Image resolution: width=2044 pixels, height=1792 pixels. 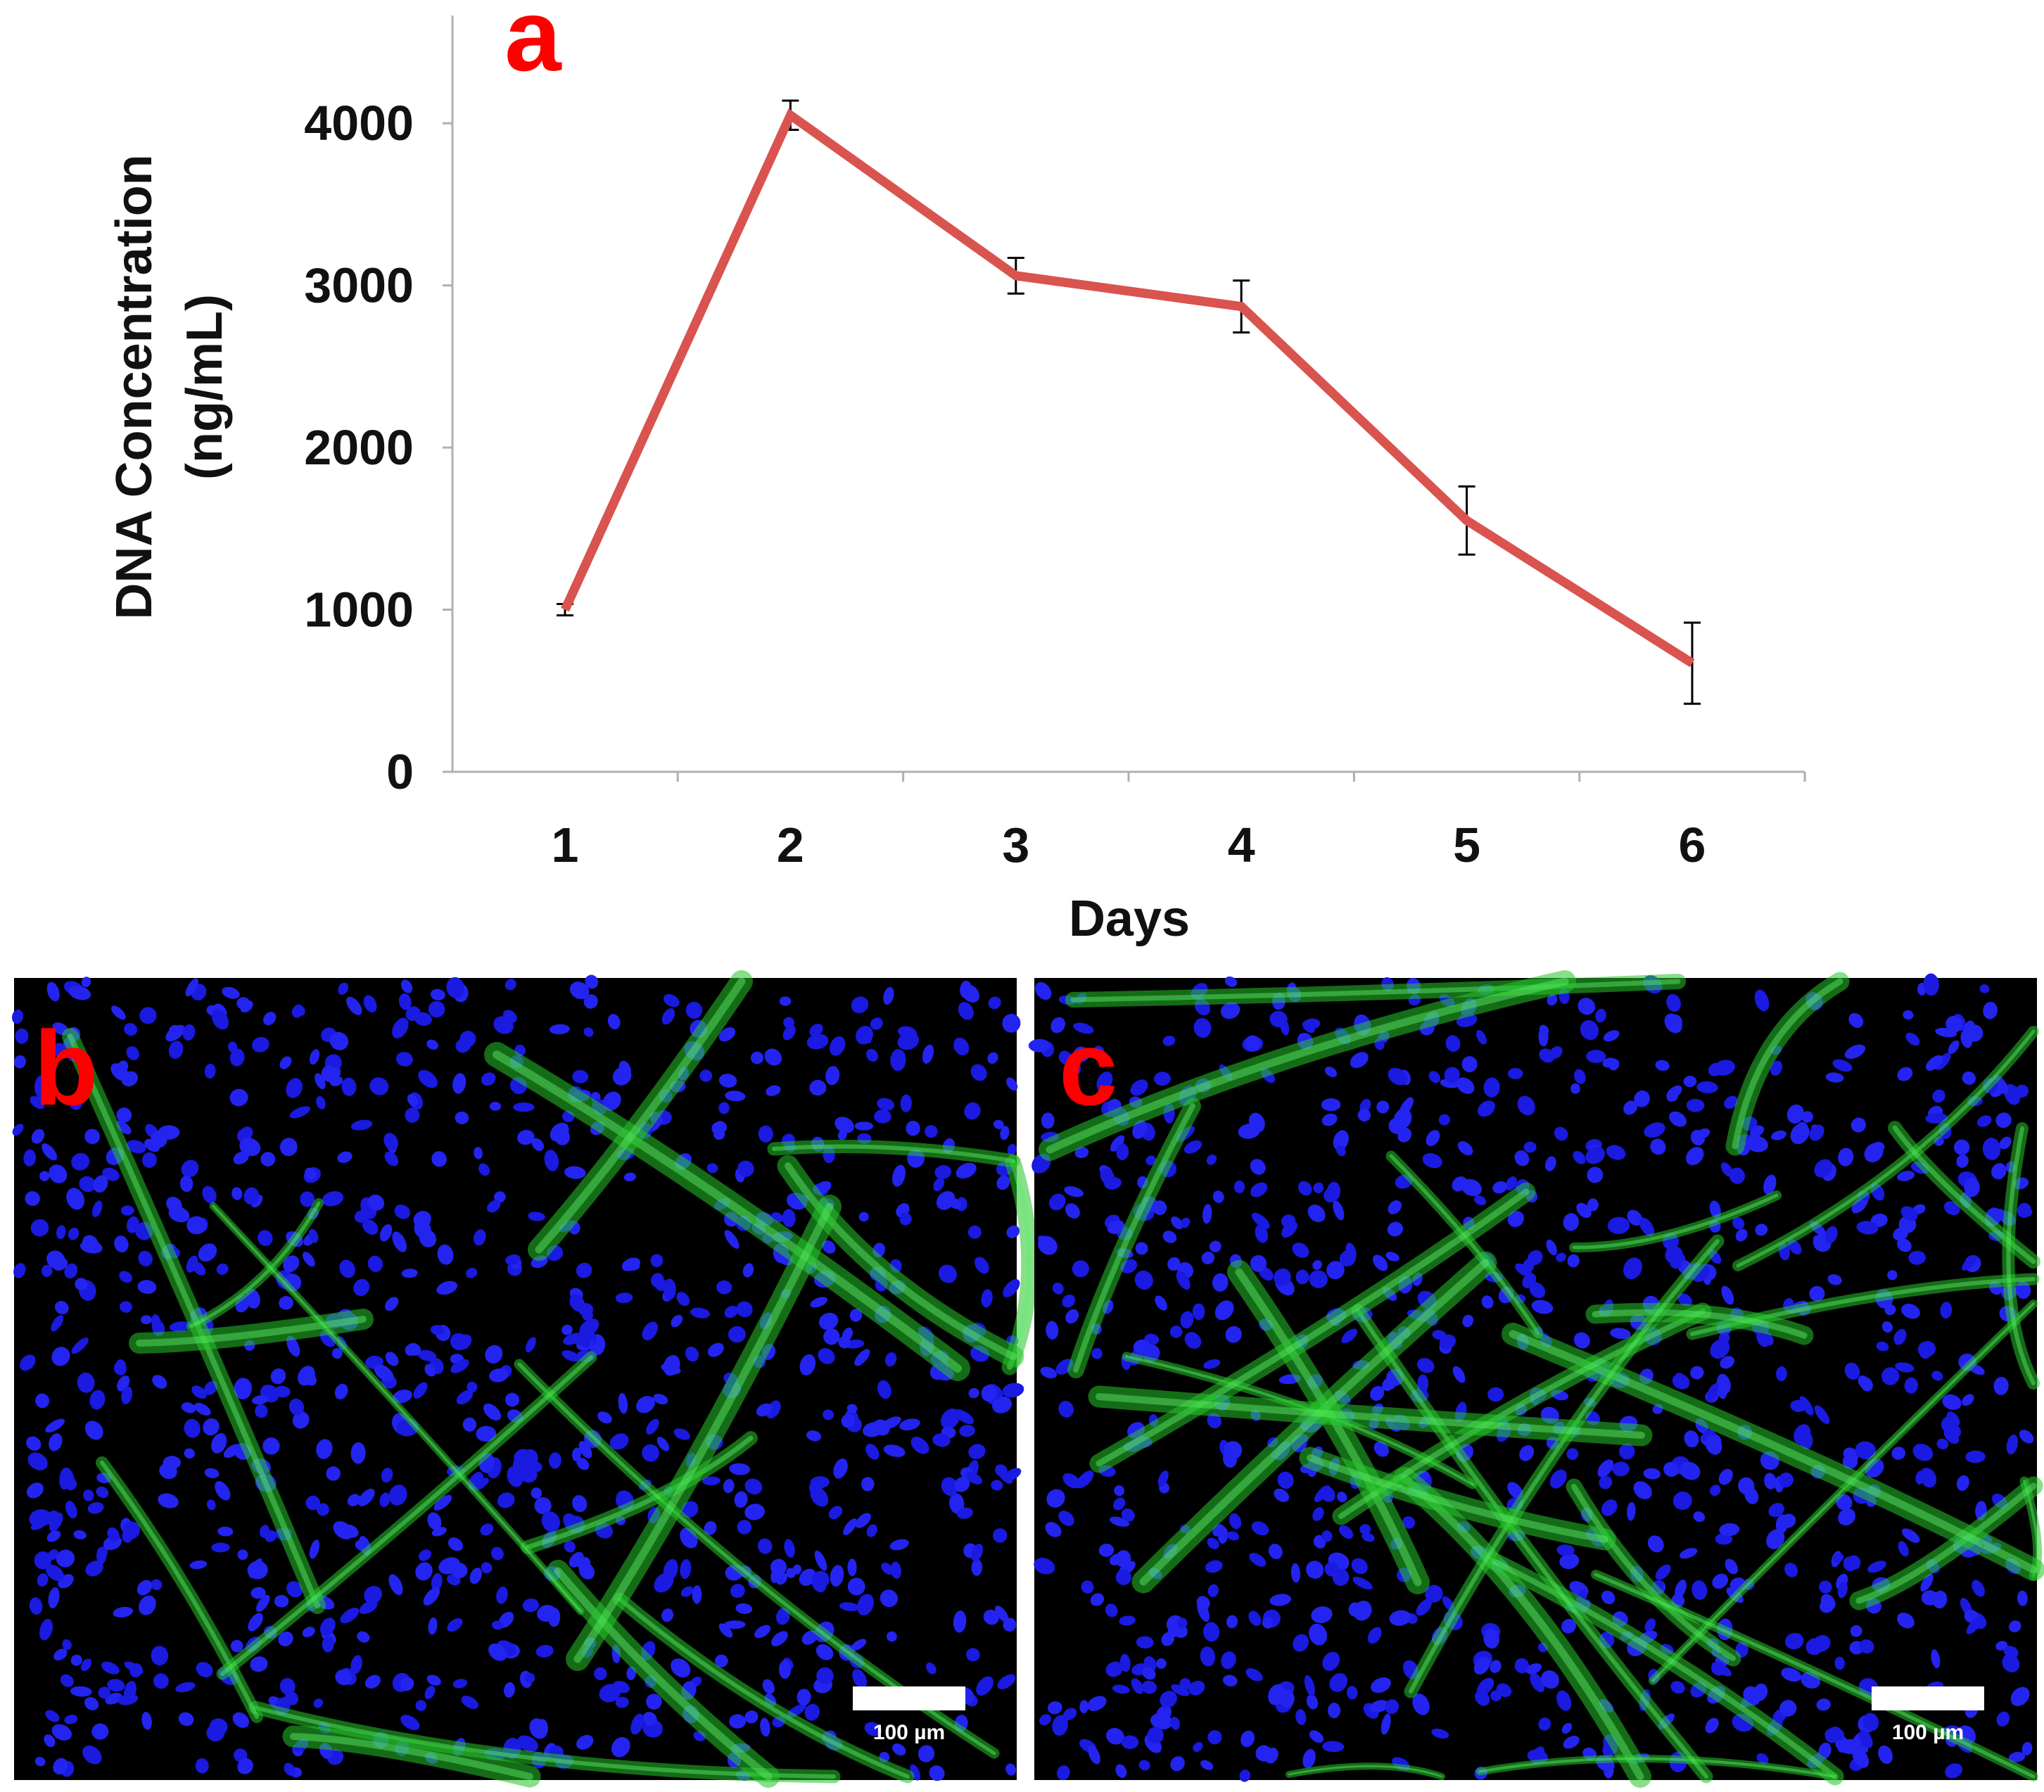 I want to click on scale-bar-b-label: 100 µm, so click(x=909, y=1732).